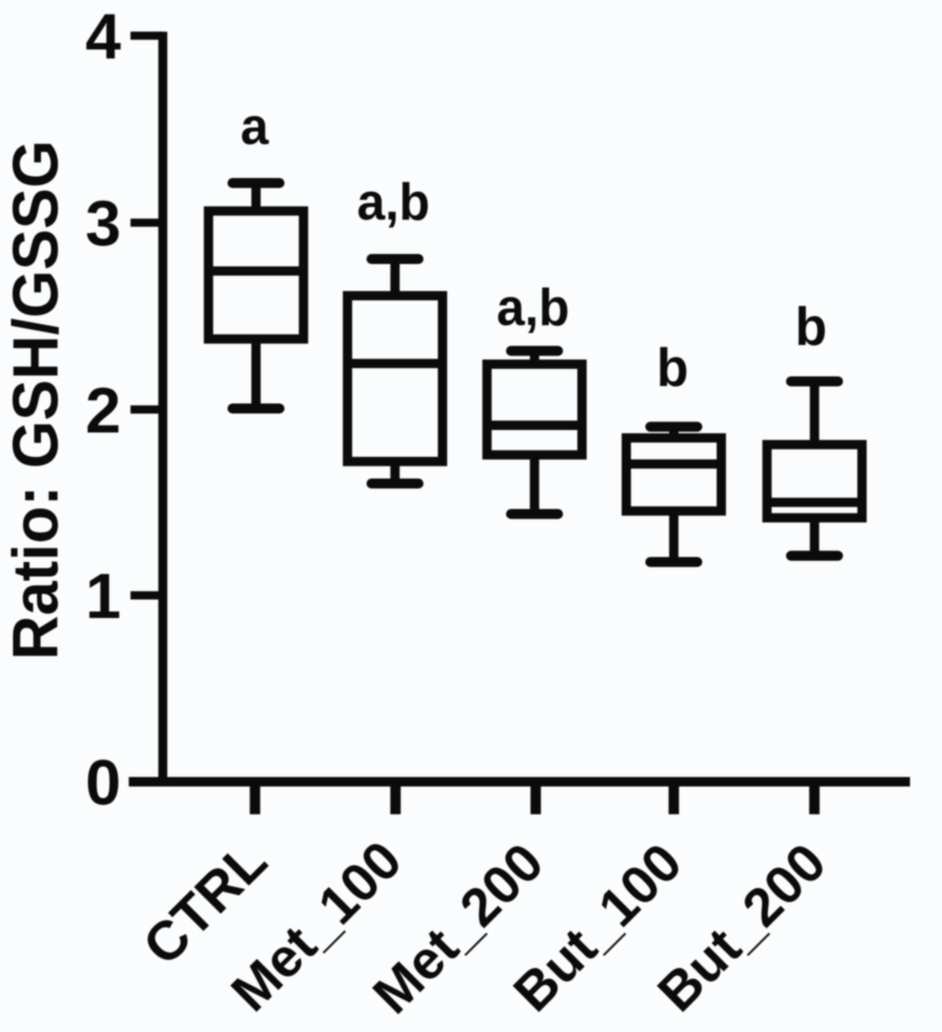  Describe the element at coordinates (103, 37) in the screenshot. I see `svg-text: 4` at that location.